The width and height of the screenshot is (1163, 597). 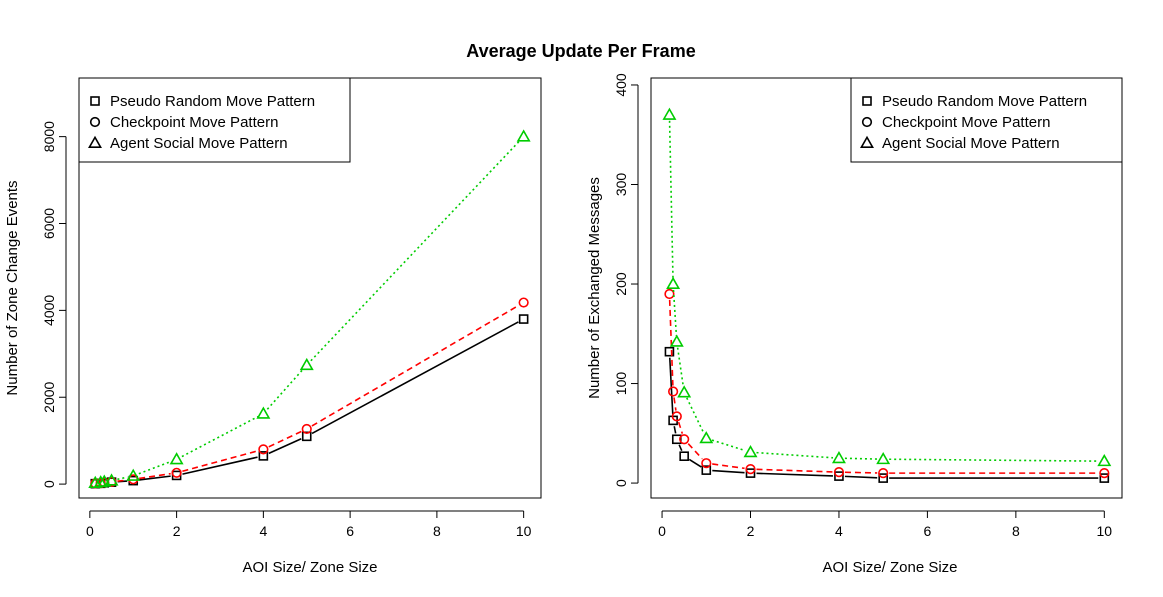 I want to click on left-x-axis-label: AOI Size/ Zone Size, so click(x=309, y=567).